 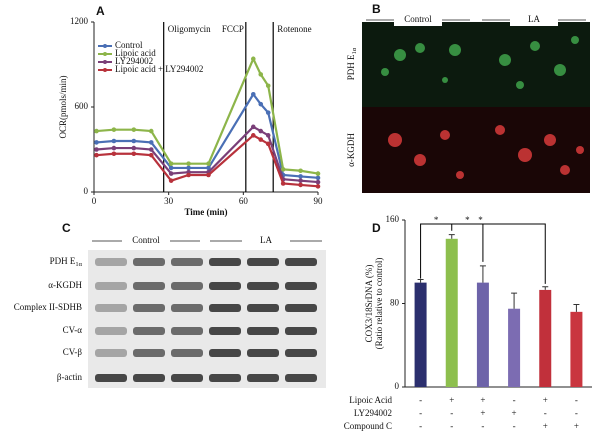 I want to click on column-label: LA, so click(x=534, y=19).